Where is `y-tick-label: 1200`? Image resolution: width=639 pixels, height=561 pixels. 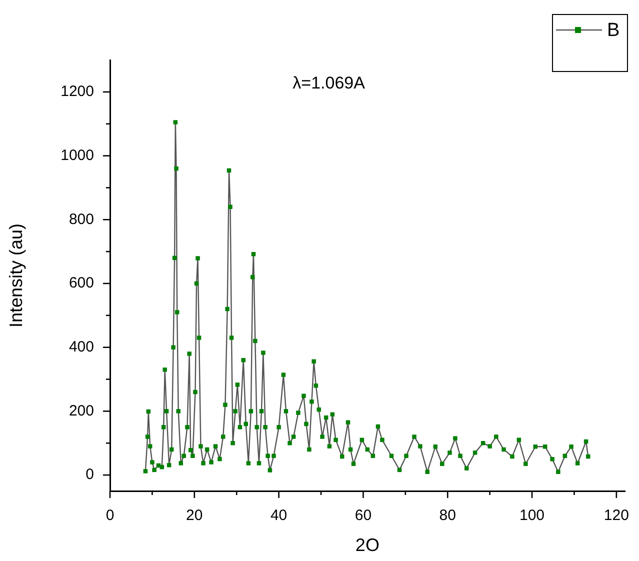 y-tick-label: 1200 is located at coordinates (77, 91).